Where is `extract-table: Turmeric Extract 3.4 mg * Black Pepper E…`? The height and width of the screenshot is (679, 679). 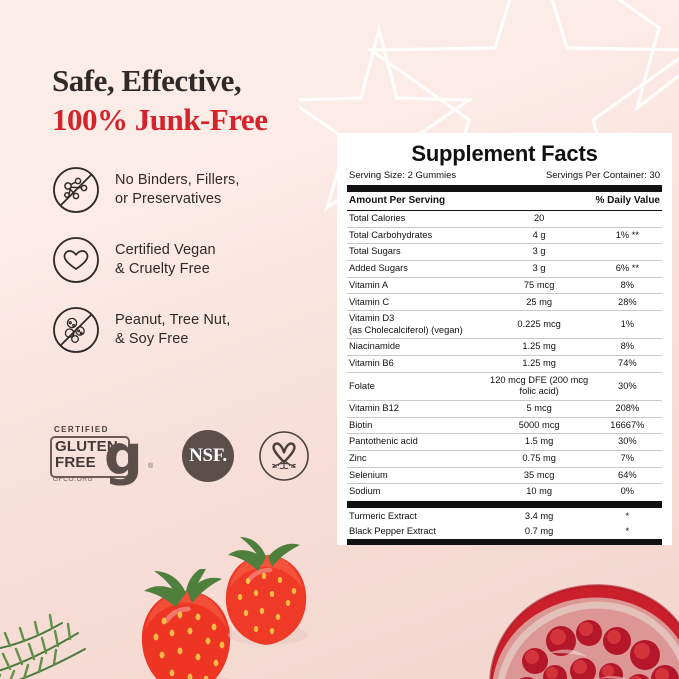 extract-table: Turmeric Extract 3.4 mg * Black Pepper E… is located at coordinates (504, 523).